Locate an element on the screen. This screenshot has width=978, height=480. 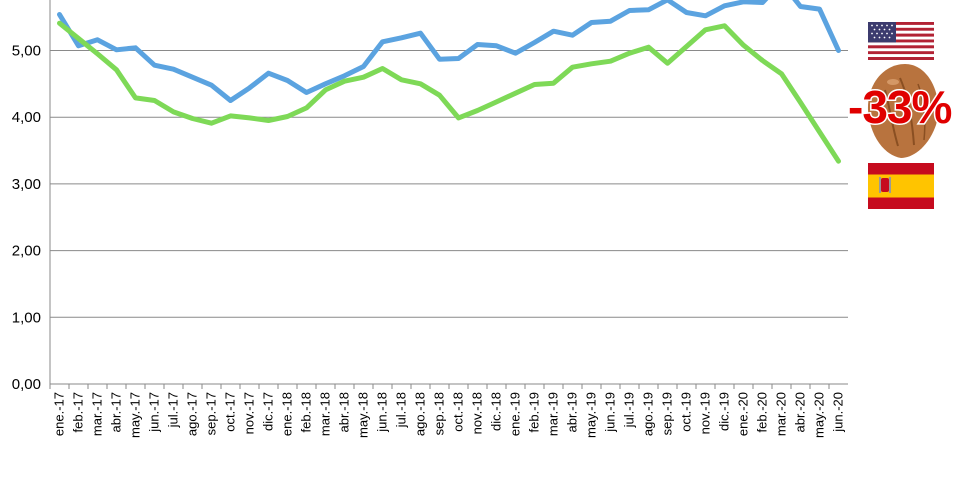
almond-icon is located at coordinates (903, 111).